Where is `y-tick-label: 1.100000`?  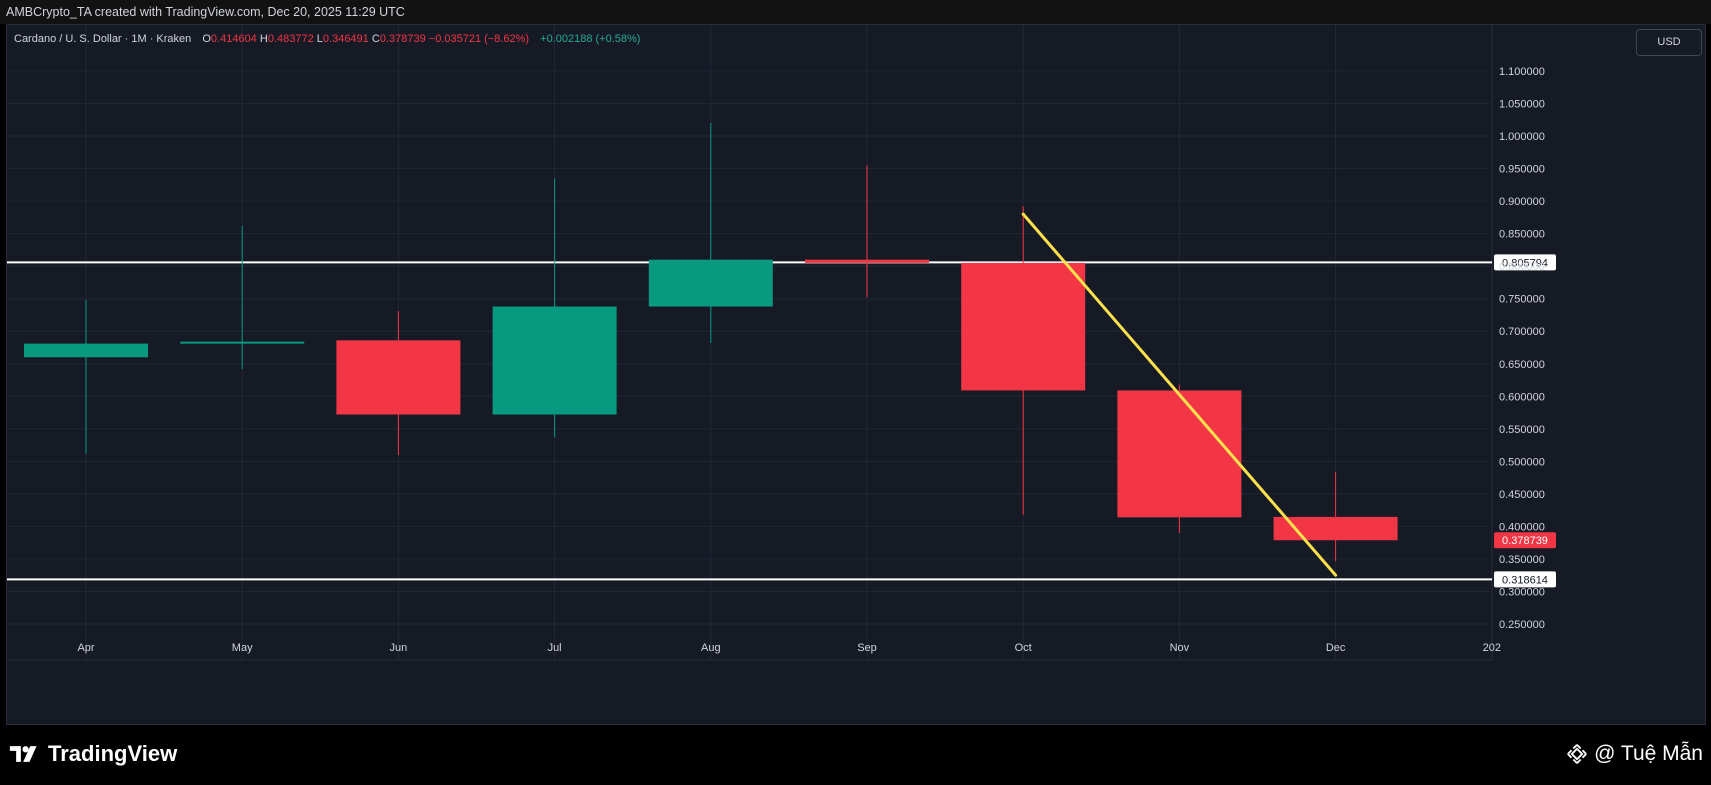 y-tick-label: 1.100000 is located at coordinates (1522, 72).